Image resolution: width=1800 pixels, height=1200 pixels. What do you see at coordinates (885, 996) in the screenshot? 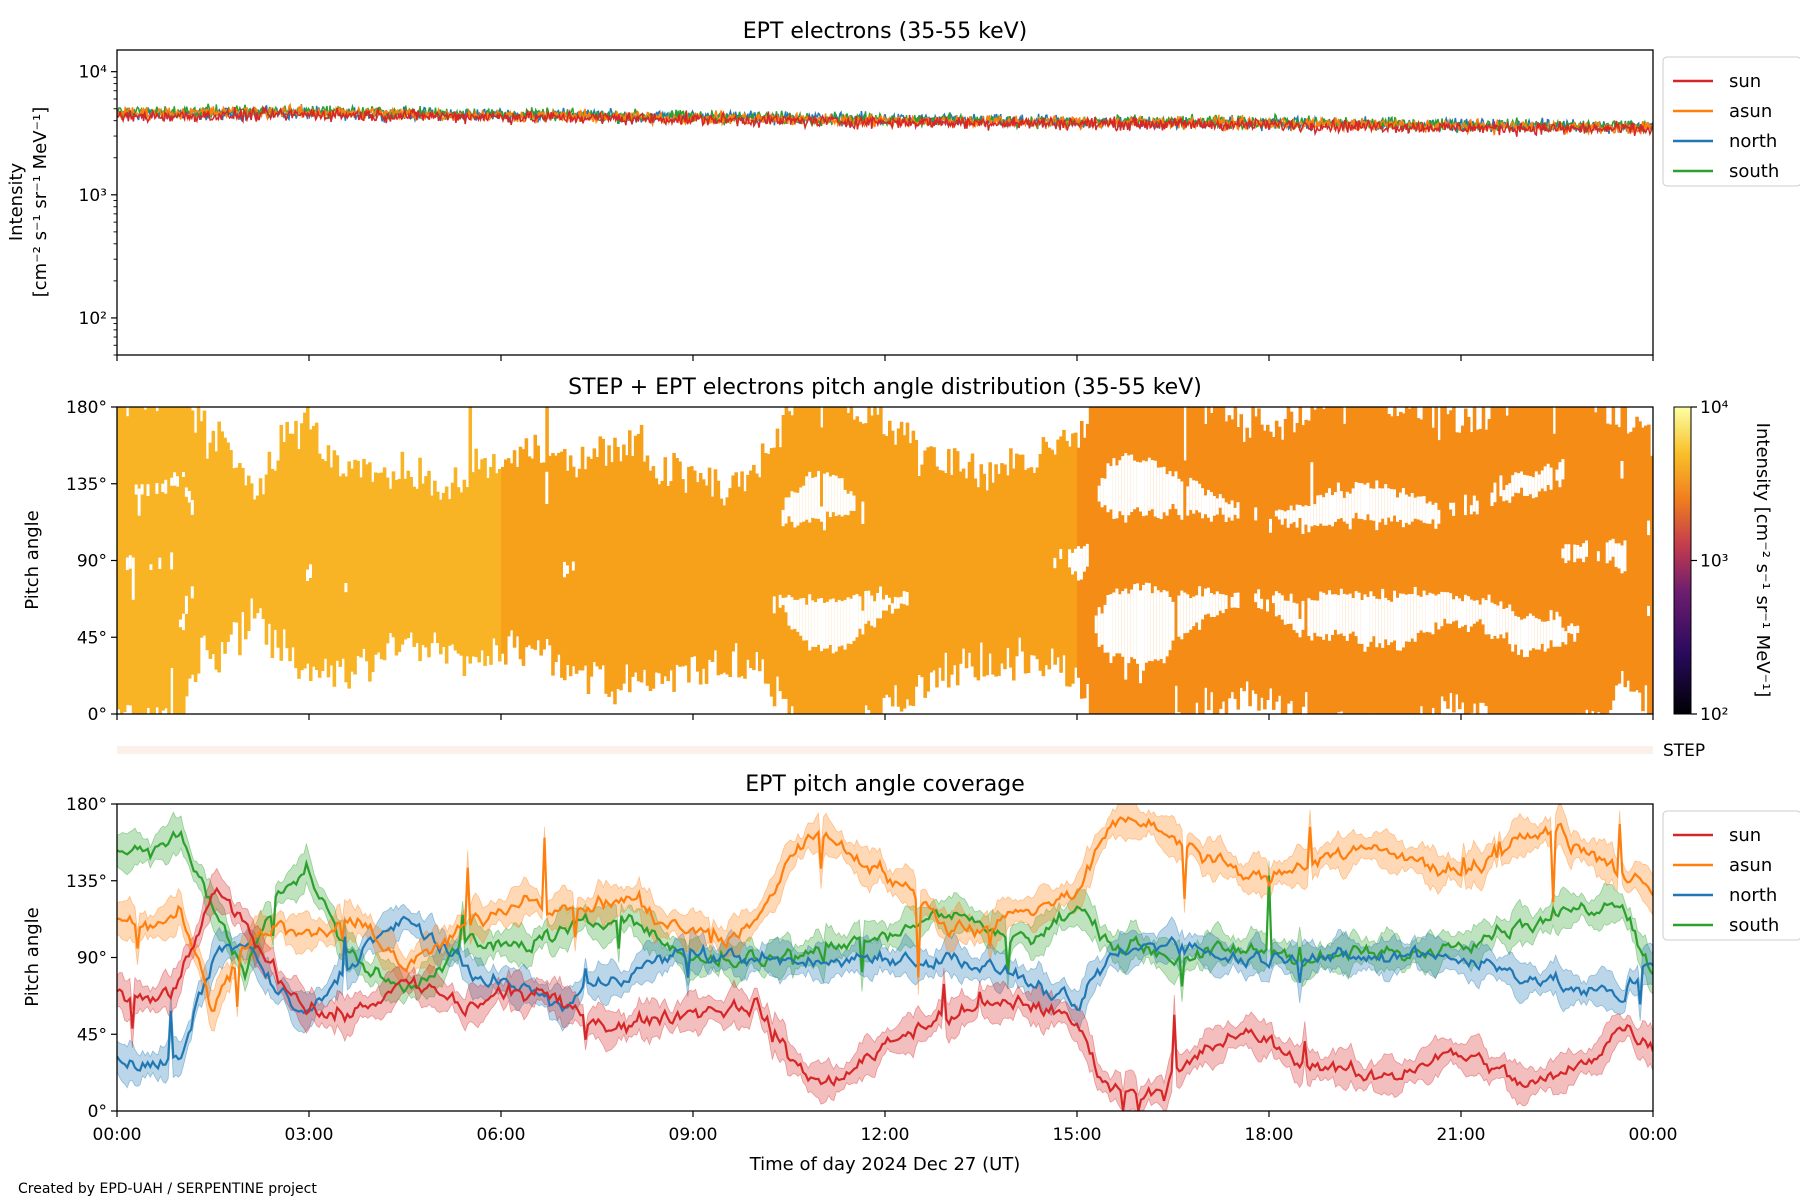
I see `coverage-band-north` at bounding box center [885, 996].